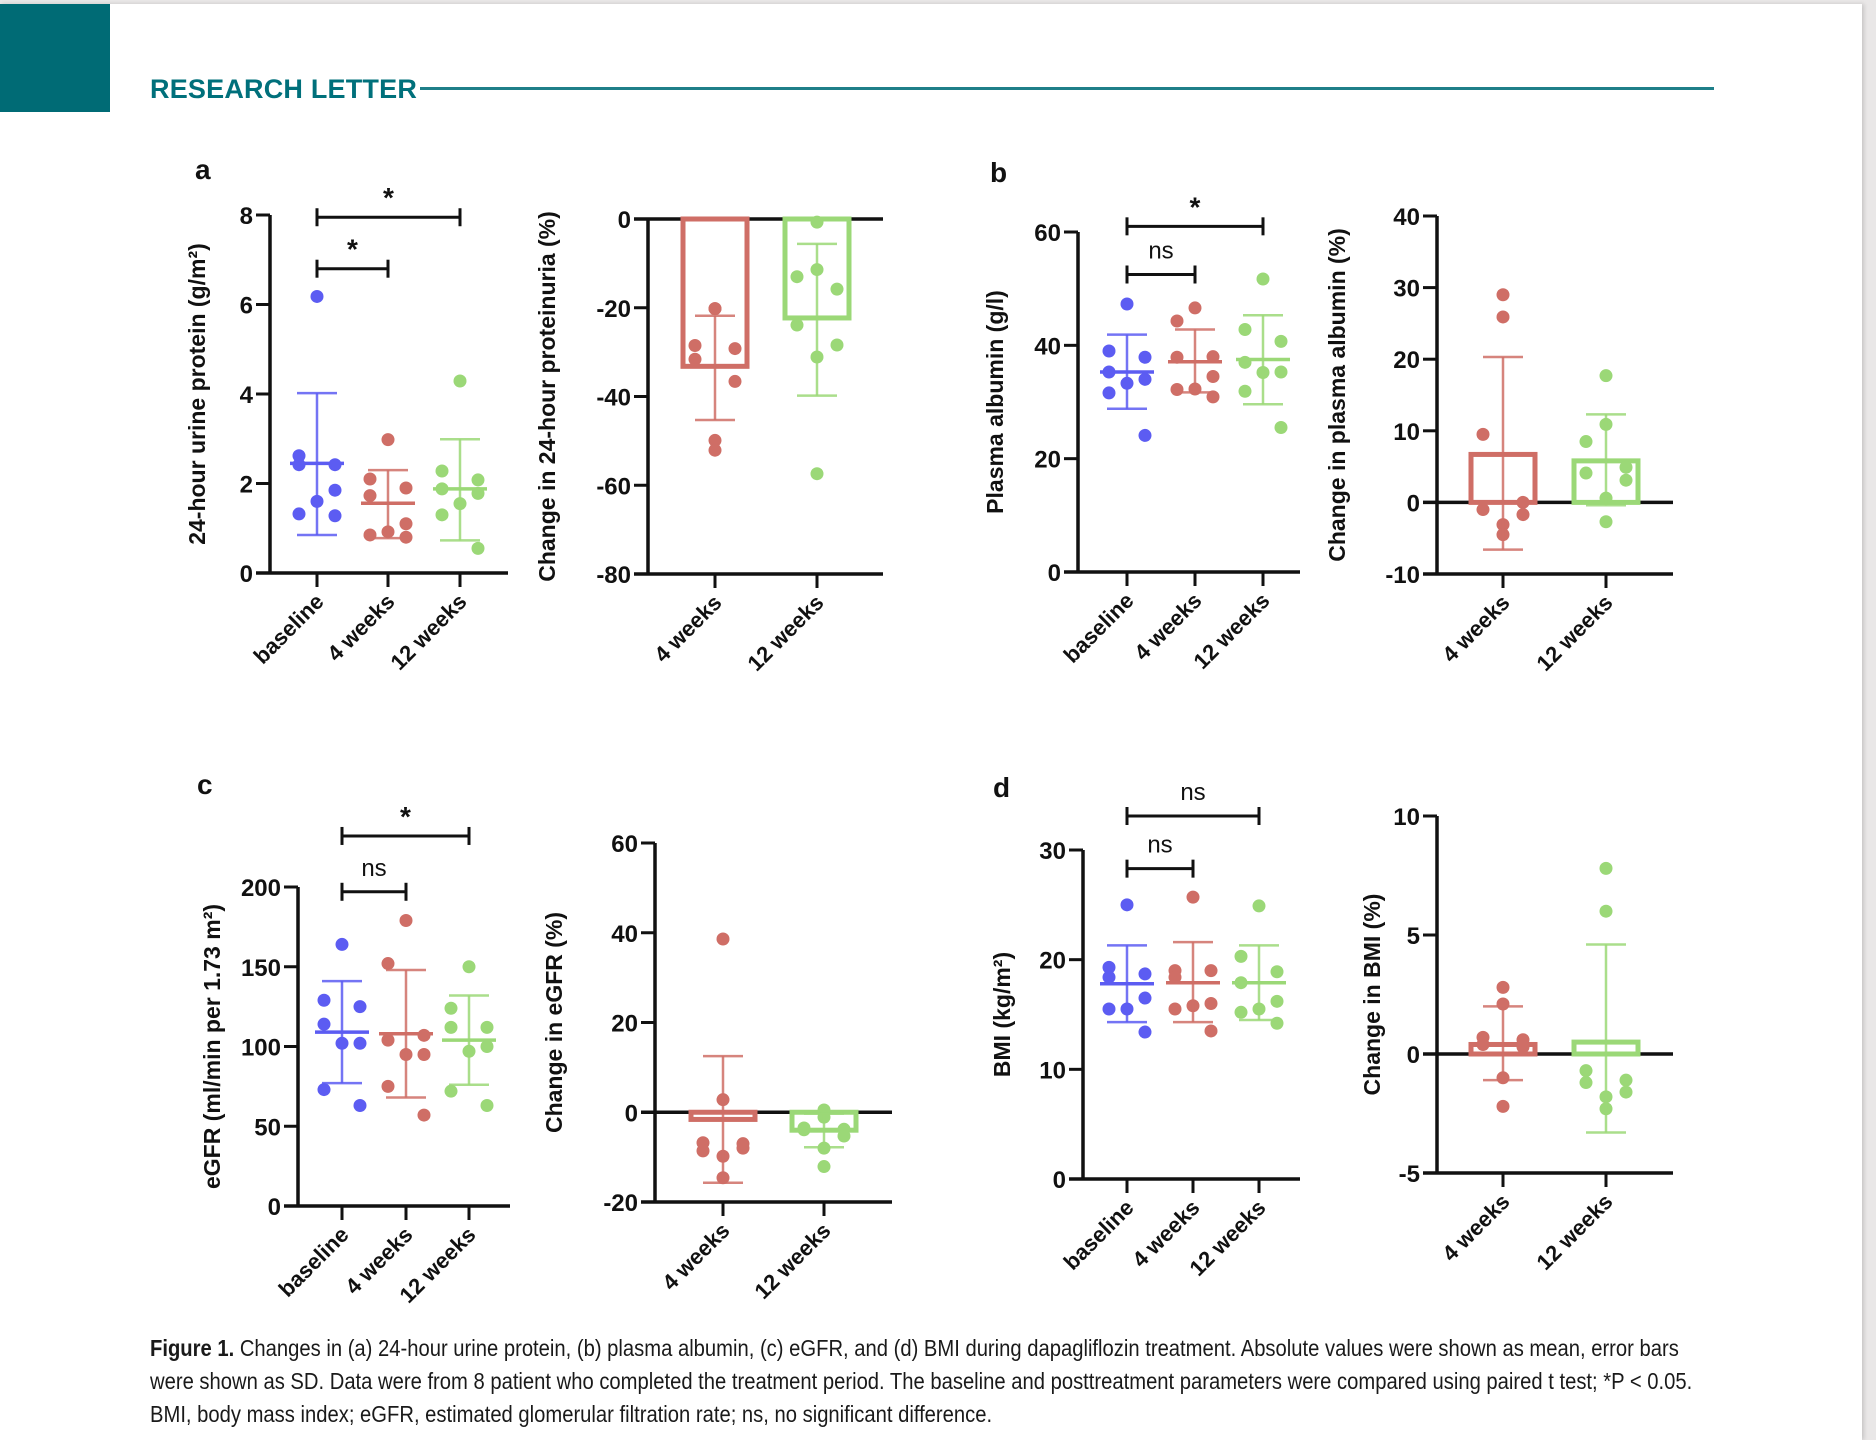 The image size is (1876, 1440). Describe the element at coordinates (1337, 395) in the screenshot. I see `y-axis-label: Change in plasma albumin (%)` at that location.